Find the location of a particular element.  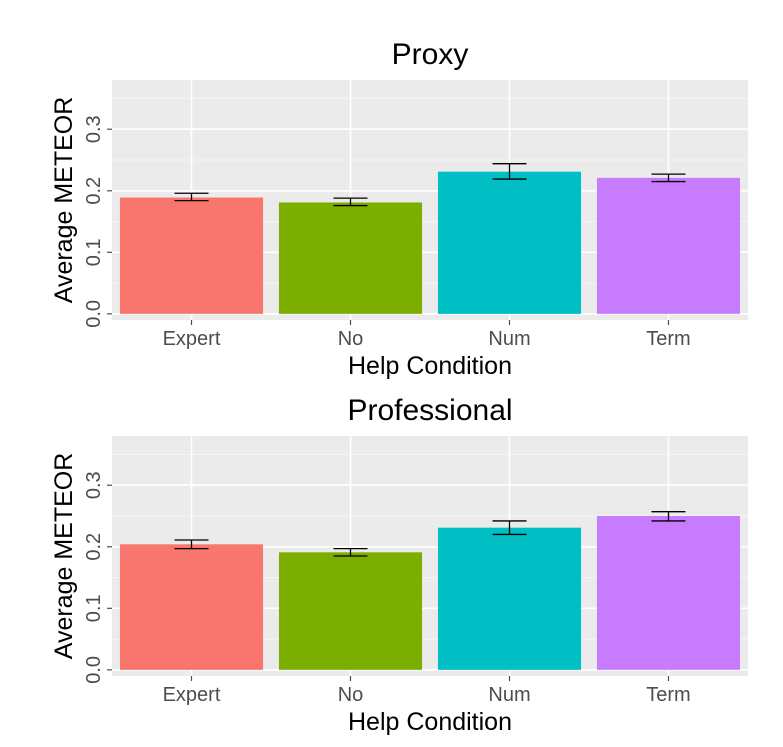

chart-title: Proxy is located at coordinates (430, 54).